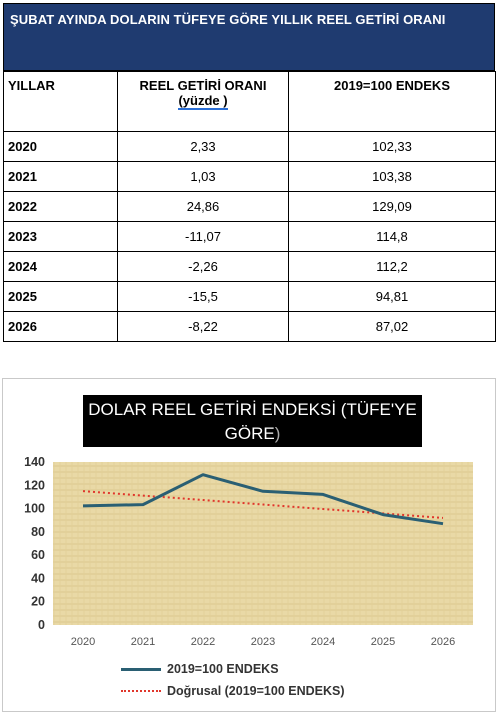 This screenshot has height=715, width=498. Describe the element at coordinates (392, 146) in the screenshot. I see `row-index: 102,33` at that location.